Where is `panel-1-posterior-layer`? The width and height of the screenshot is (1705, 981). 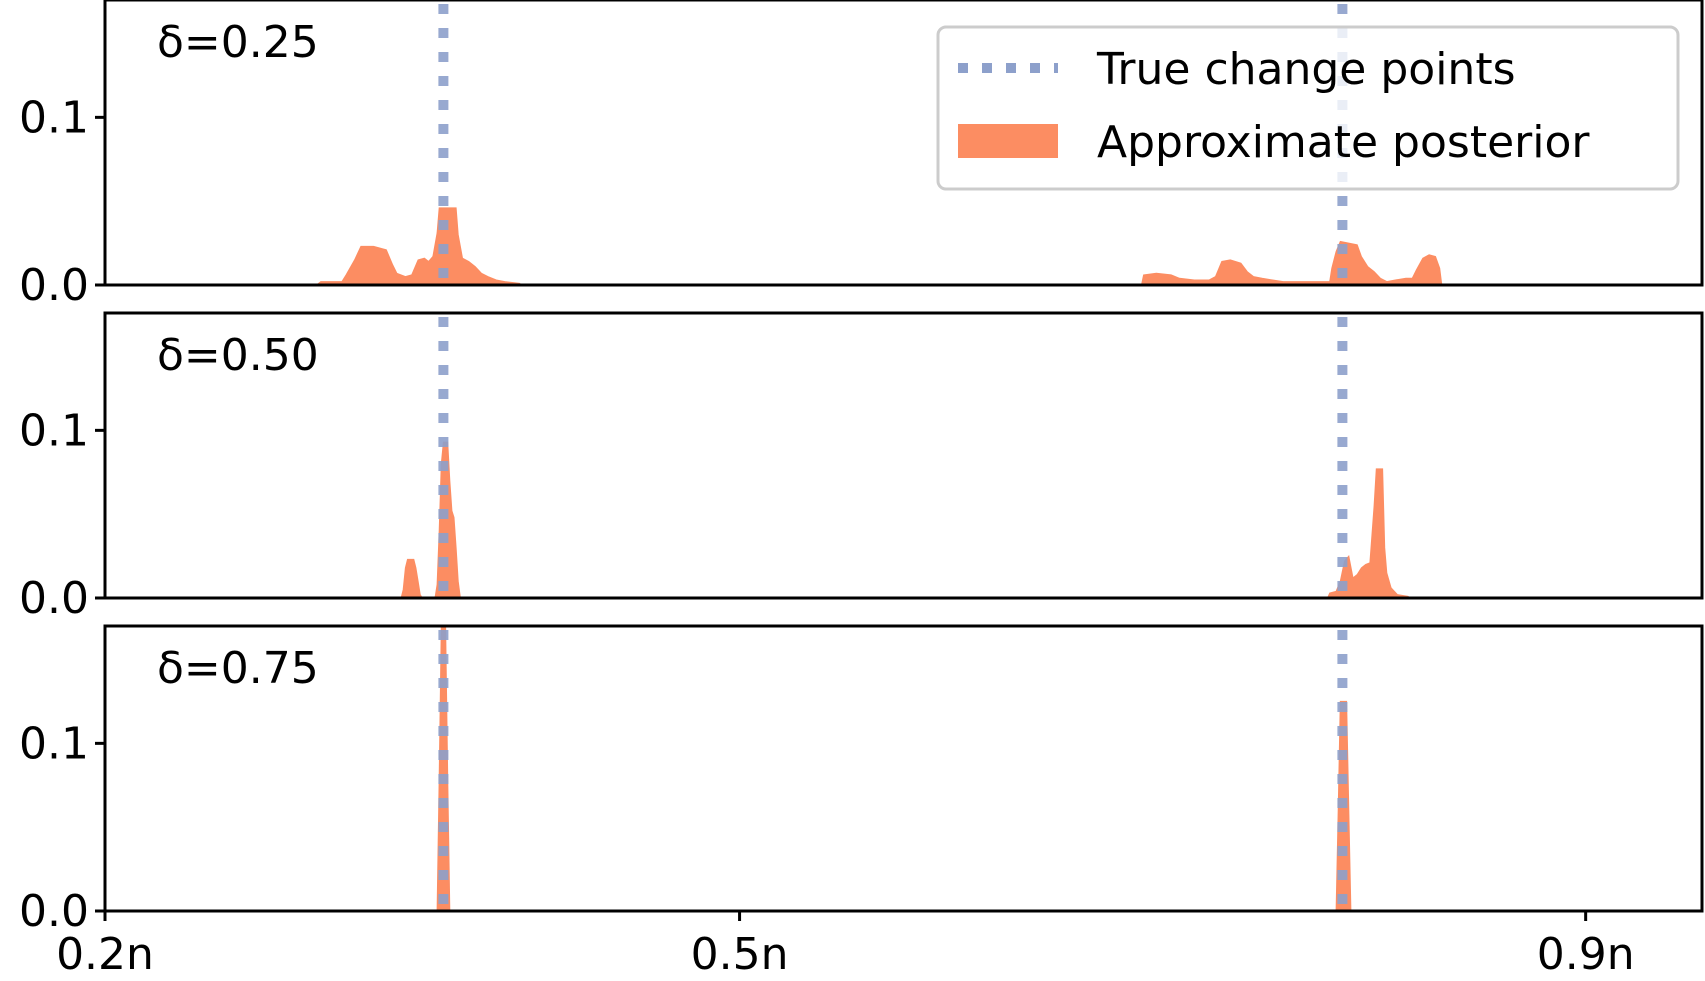 panel-1-posterior-layer is located at coordinates (879, 246).